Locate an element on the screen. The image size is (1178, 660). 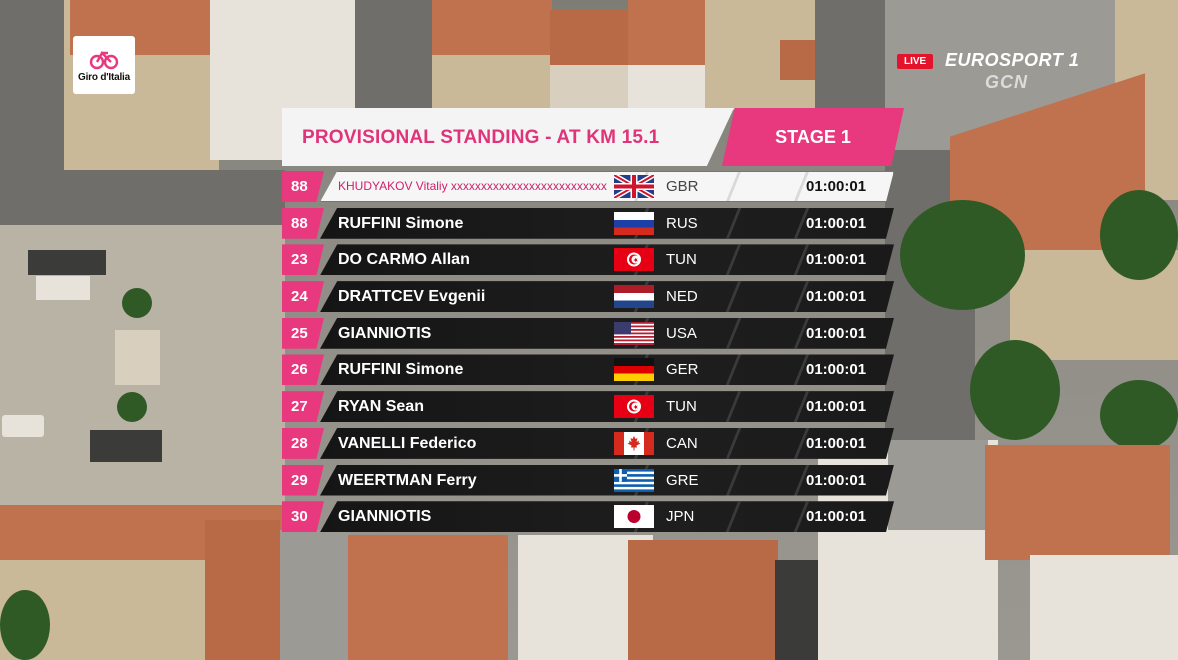
standings-row: 29 WEERTMAN Ferry GRE 01:00:01 is located at coordinates (588, 480).